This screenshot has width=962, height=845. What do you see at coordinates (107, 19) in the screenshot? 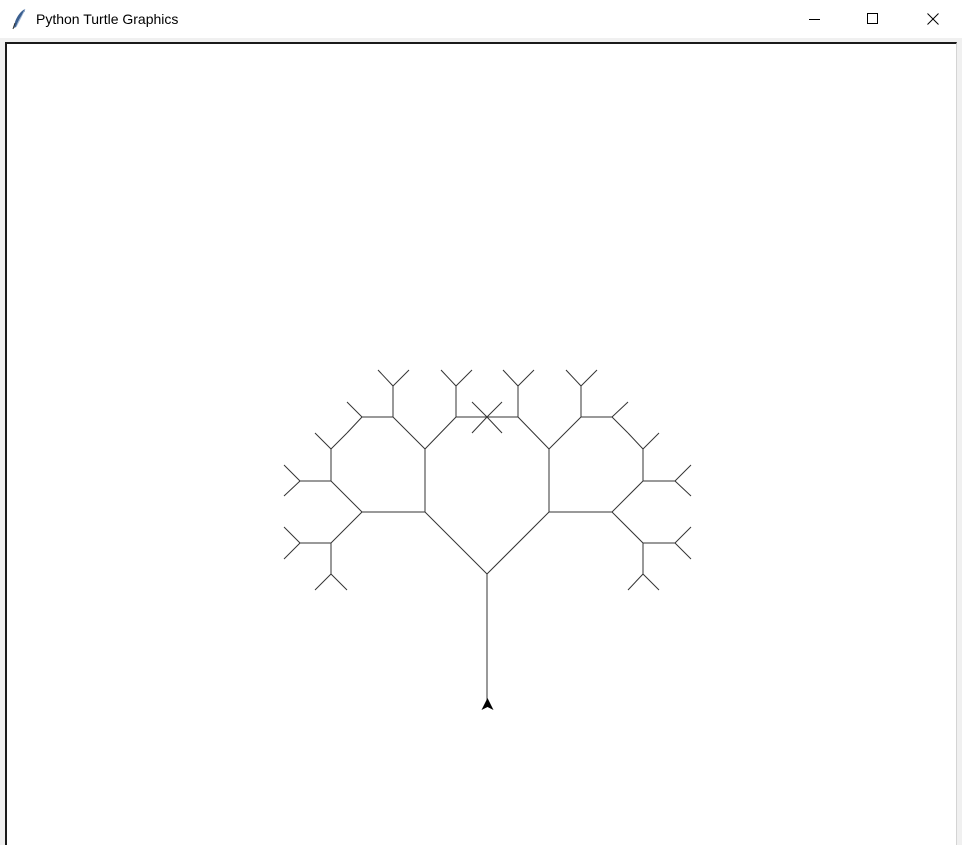
I see `window-title: Python Turtle Graphics` at bounding box center [107, 19].